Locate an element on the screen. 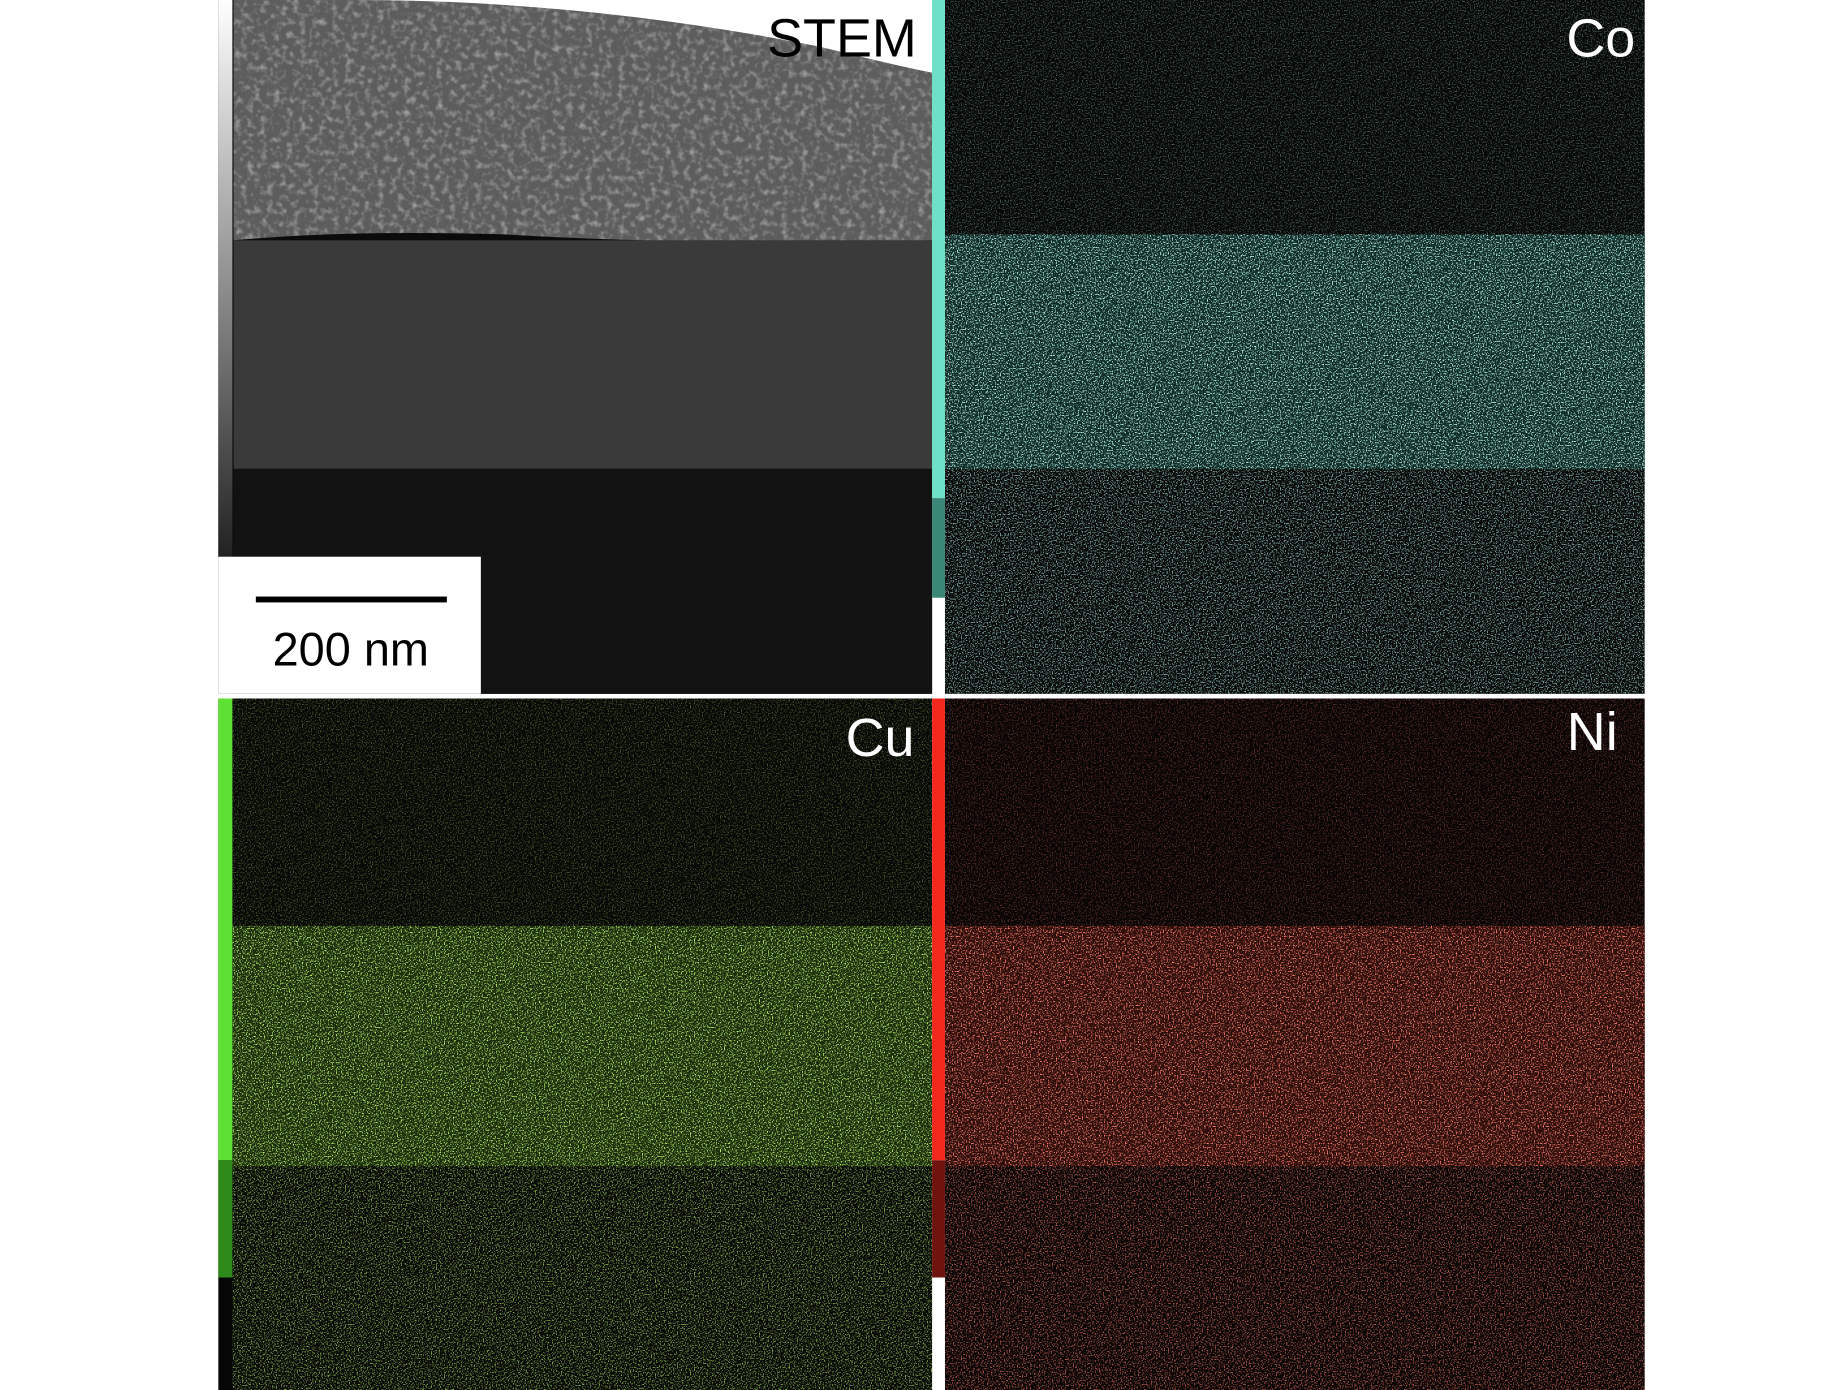 Image resolution: width=1829 pixels, height=1390 pixels. panel-label: Cu is located at coordinates (880, 738).